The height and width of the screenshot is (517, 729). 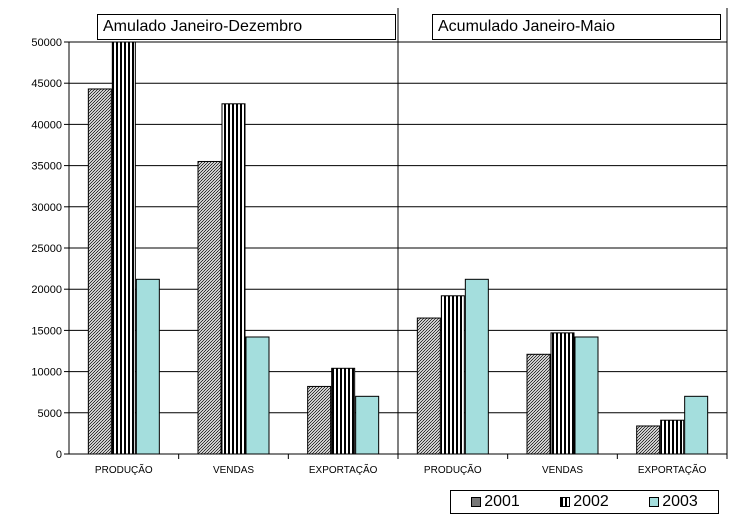 I want to click on legend-item-2001: 2001, so click(x=495, y=502).